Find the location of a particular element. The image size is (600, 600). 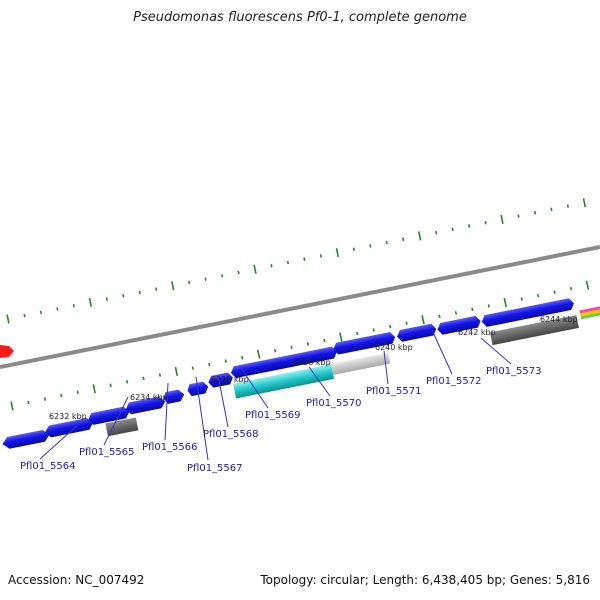

gene-label: Pfl01_5573 is located at coordinates (514, 371).